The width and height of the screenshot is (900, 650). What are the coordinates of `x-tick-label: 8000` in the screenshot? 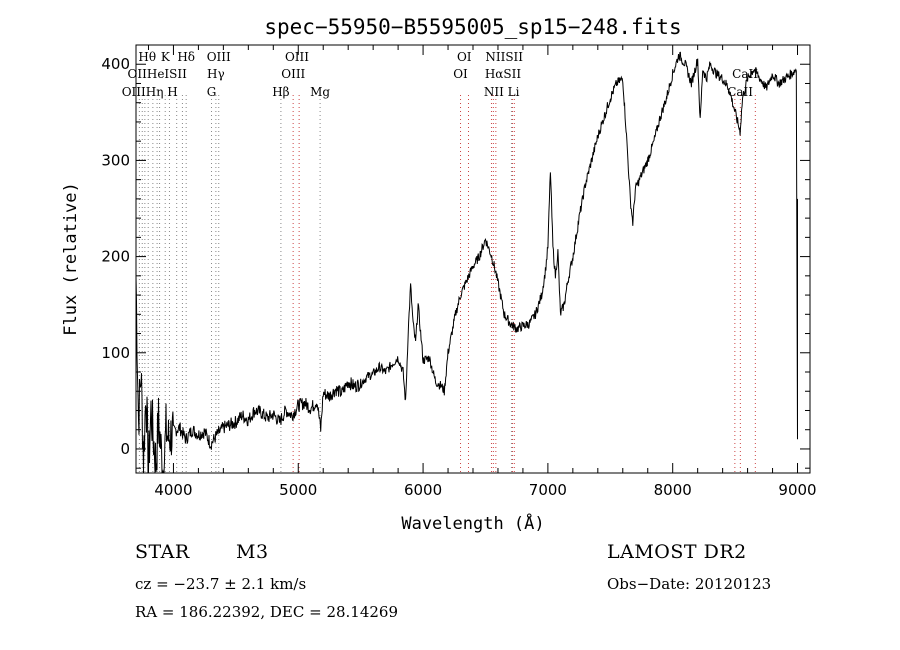 It's located at (673, 490).